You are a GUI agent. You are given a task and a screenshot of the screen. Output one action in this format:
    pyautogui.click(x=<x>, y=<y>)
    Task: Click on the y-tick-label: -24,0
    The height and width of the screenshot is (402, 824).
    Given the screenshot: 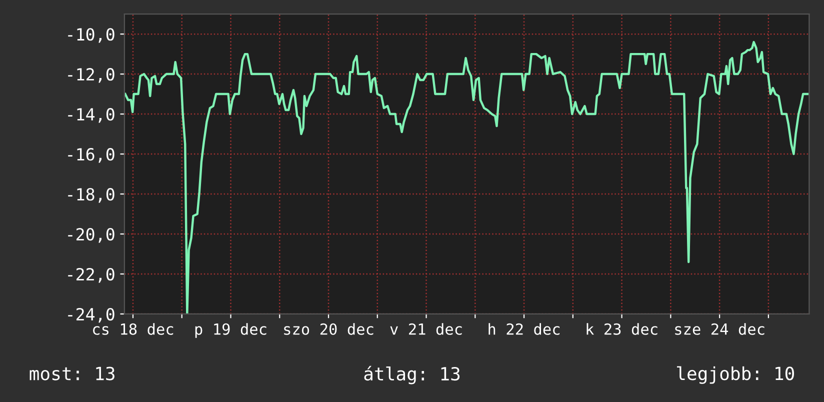 What is the action you would take?
    pyautogui.click(x=91, y=315)
    